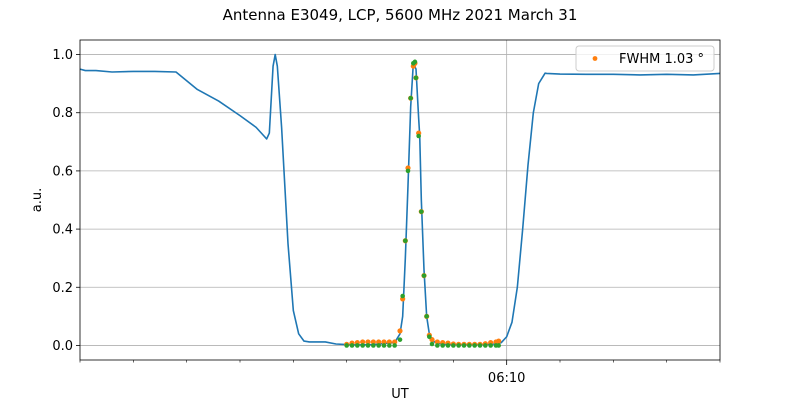 The image size is (800, 400). What do you see at coordinates (62, 113) in the screenshot?
I see `y-tick-label: 0.8` at bounding box center [62, 113].